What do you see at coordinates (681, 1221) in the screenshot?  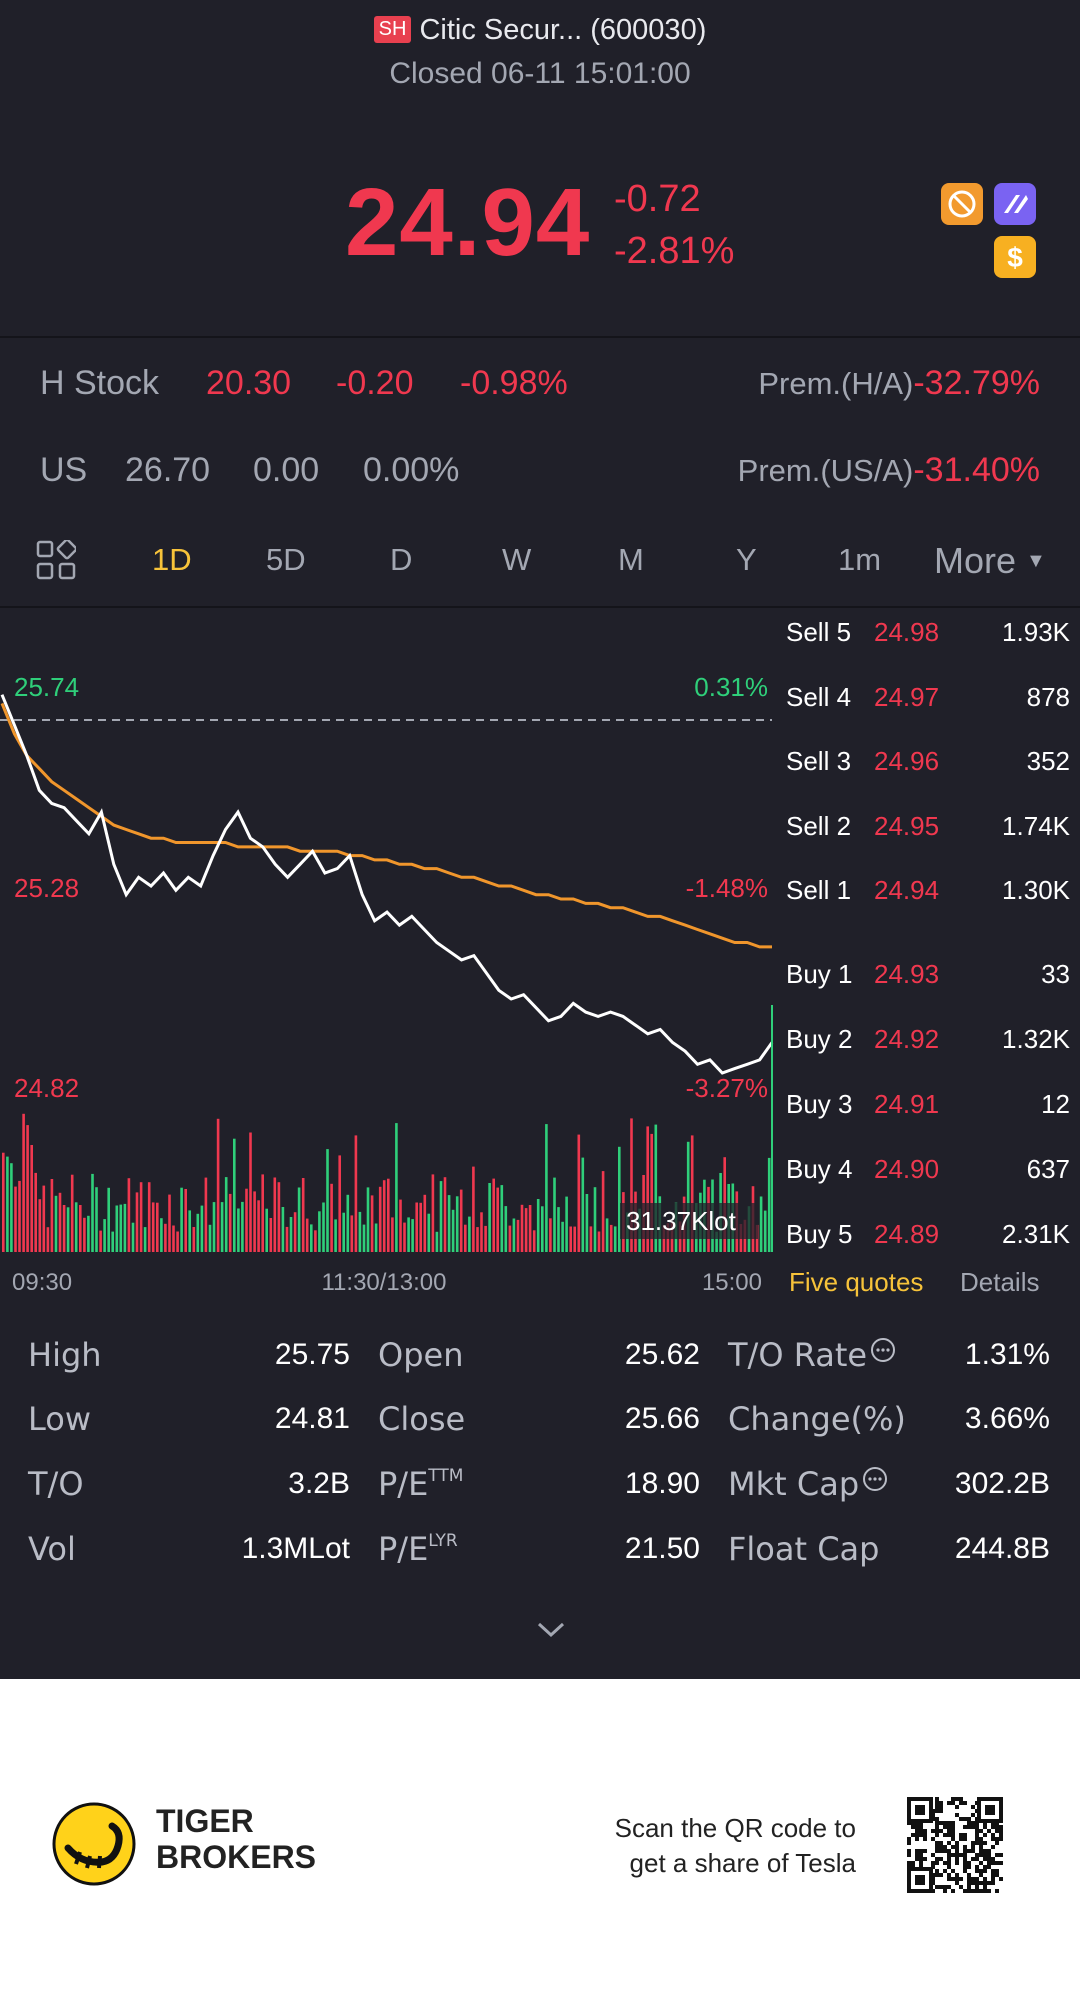 I see `volume-label: 31.37Klot` at bounding box center [681, 1221].